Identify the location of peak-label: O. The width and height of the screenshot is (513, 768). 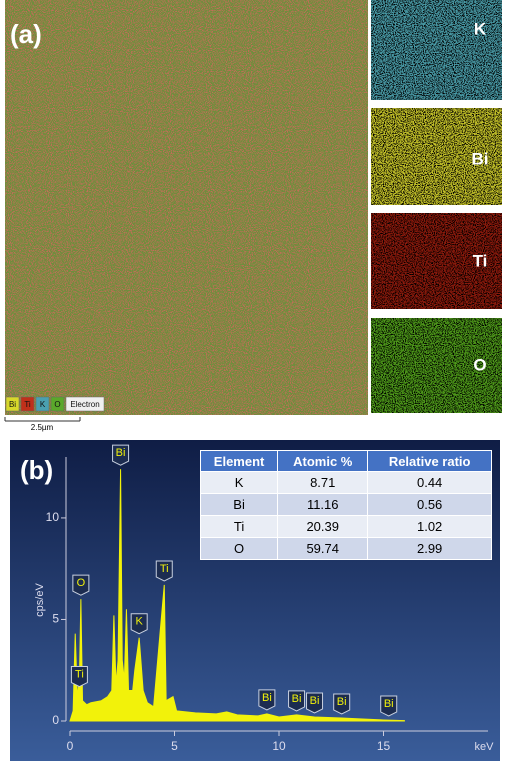
(81, 583).